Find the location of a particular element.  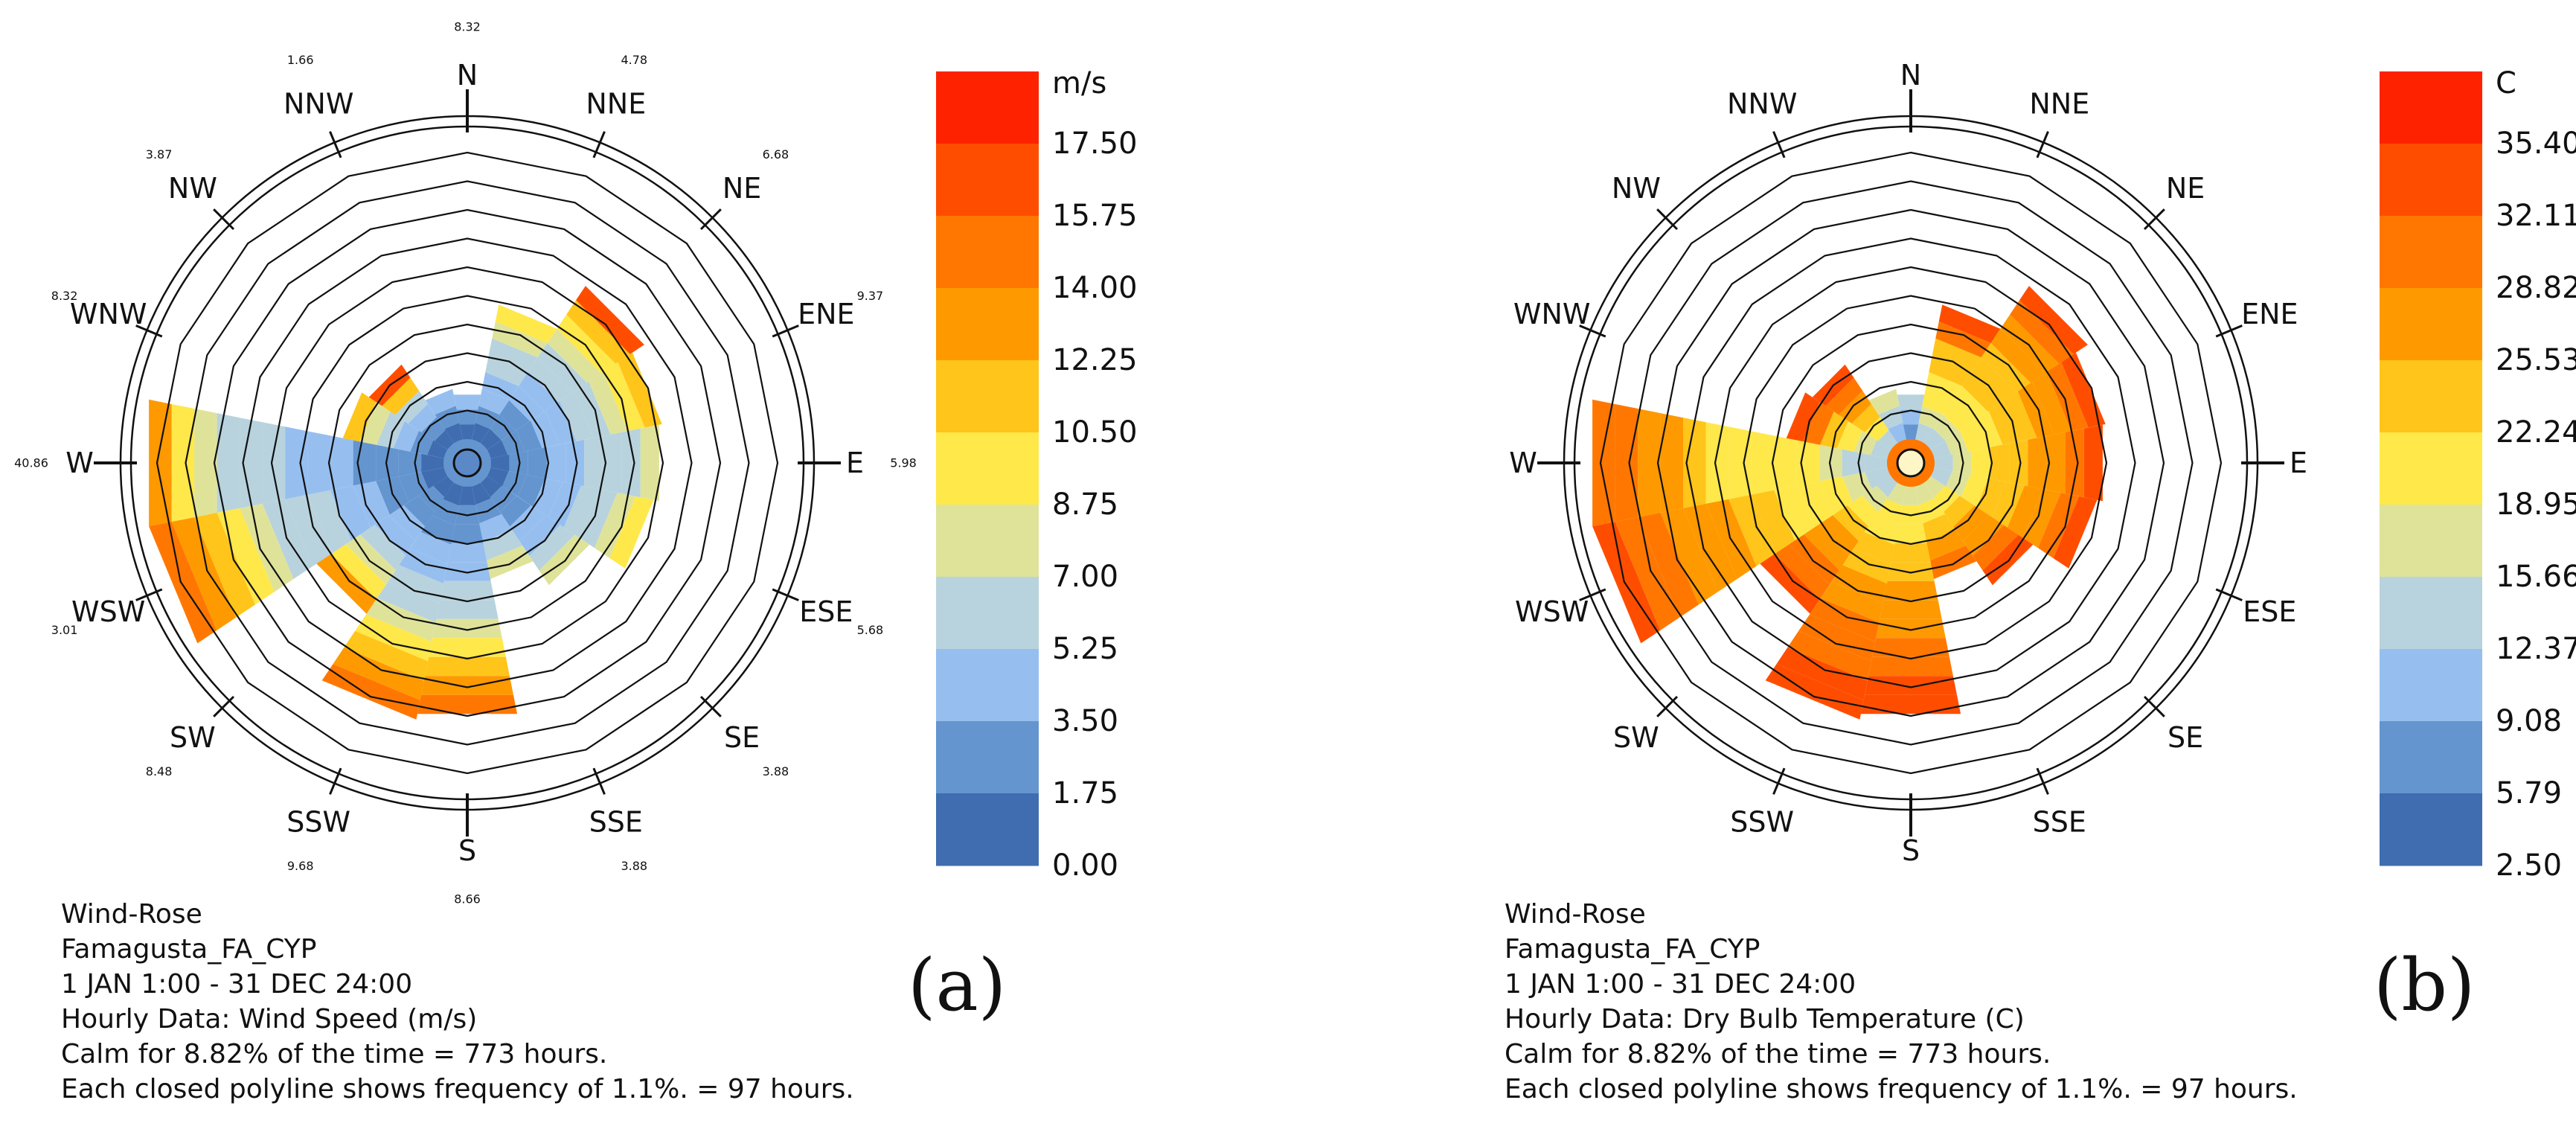

direction-value-s: 8.66 is located at coordinates (467, 899).